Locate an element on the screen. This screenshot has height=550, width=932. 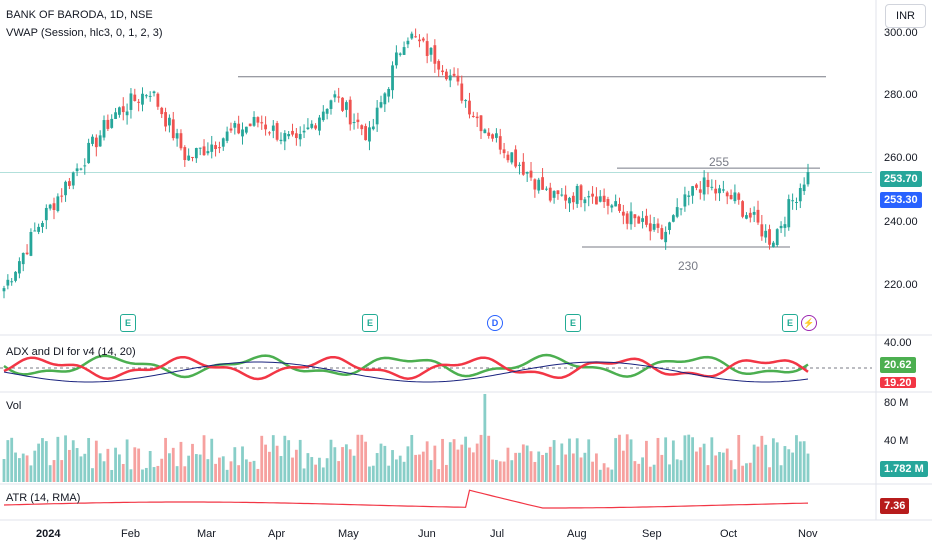
volume-label: Vol is located at coordinates (14, 406).